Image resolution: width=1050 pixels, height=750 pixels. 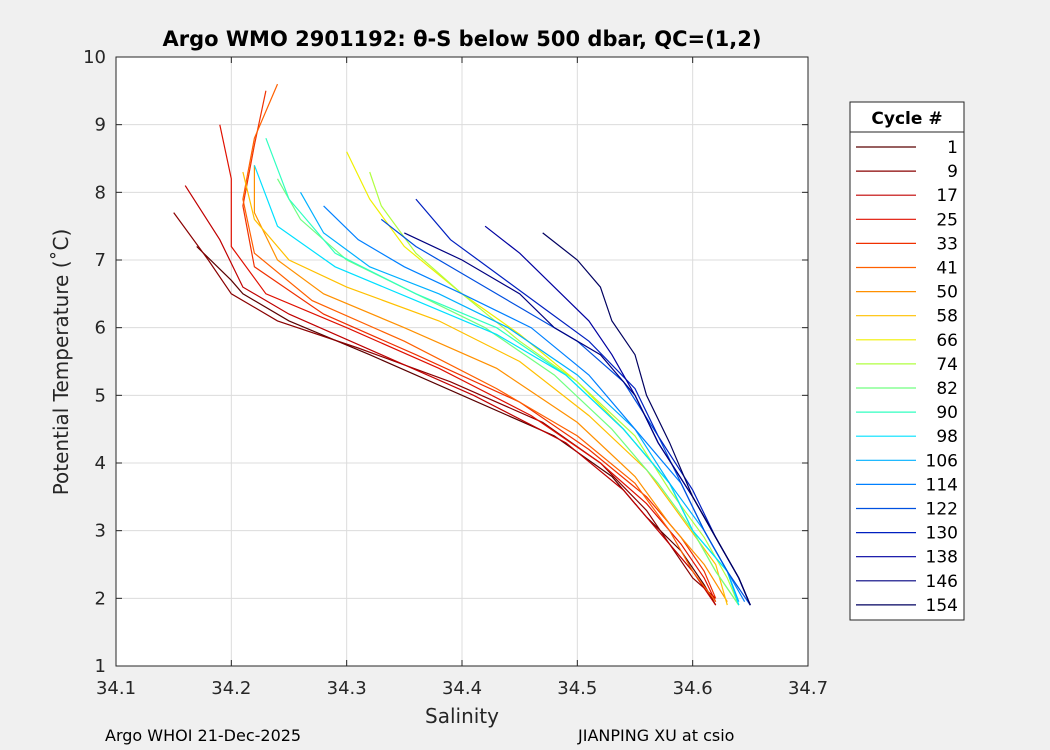 I want to click on legend-label-17: 17, so click(x=947, y=196).